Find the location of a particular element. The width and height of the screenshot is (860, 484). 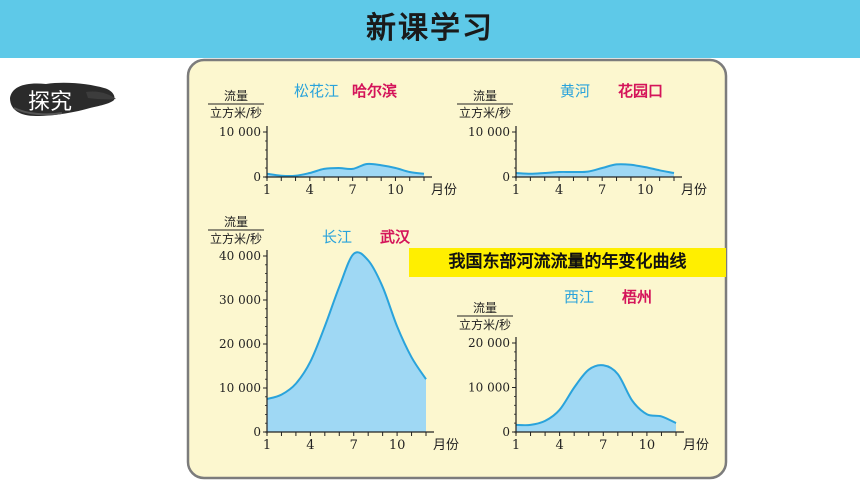

station-name: 花园口 is located at coordinates (640, 91).